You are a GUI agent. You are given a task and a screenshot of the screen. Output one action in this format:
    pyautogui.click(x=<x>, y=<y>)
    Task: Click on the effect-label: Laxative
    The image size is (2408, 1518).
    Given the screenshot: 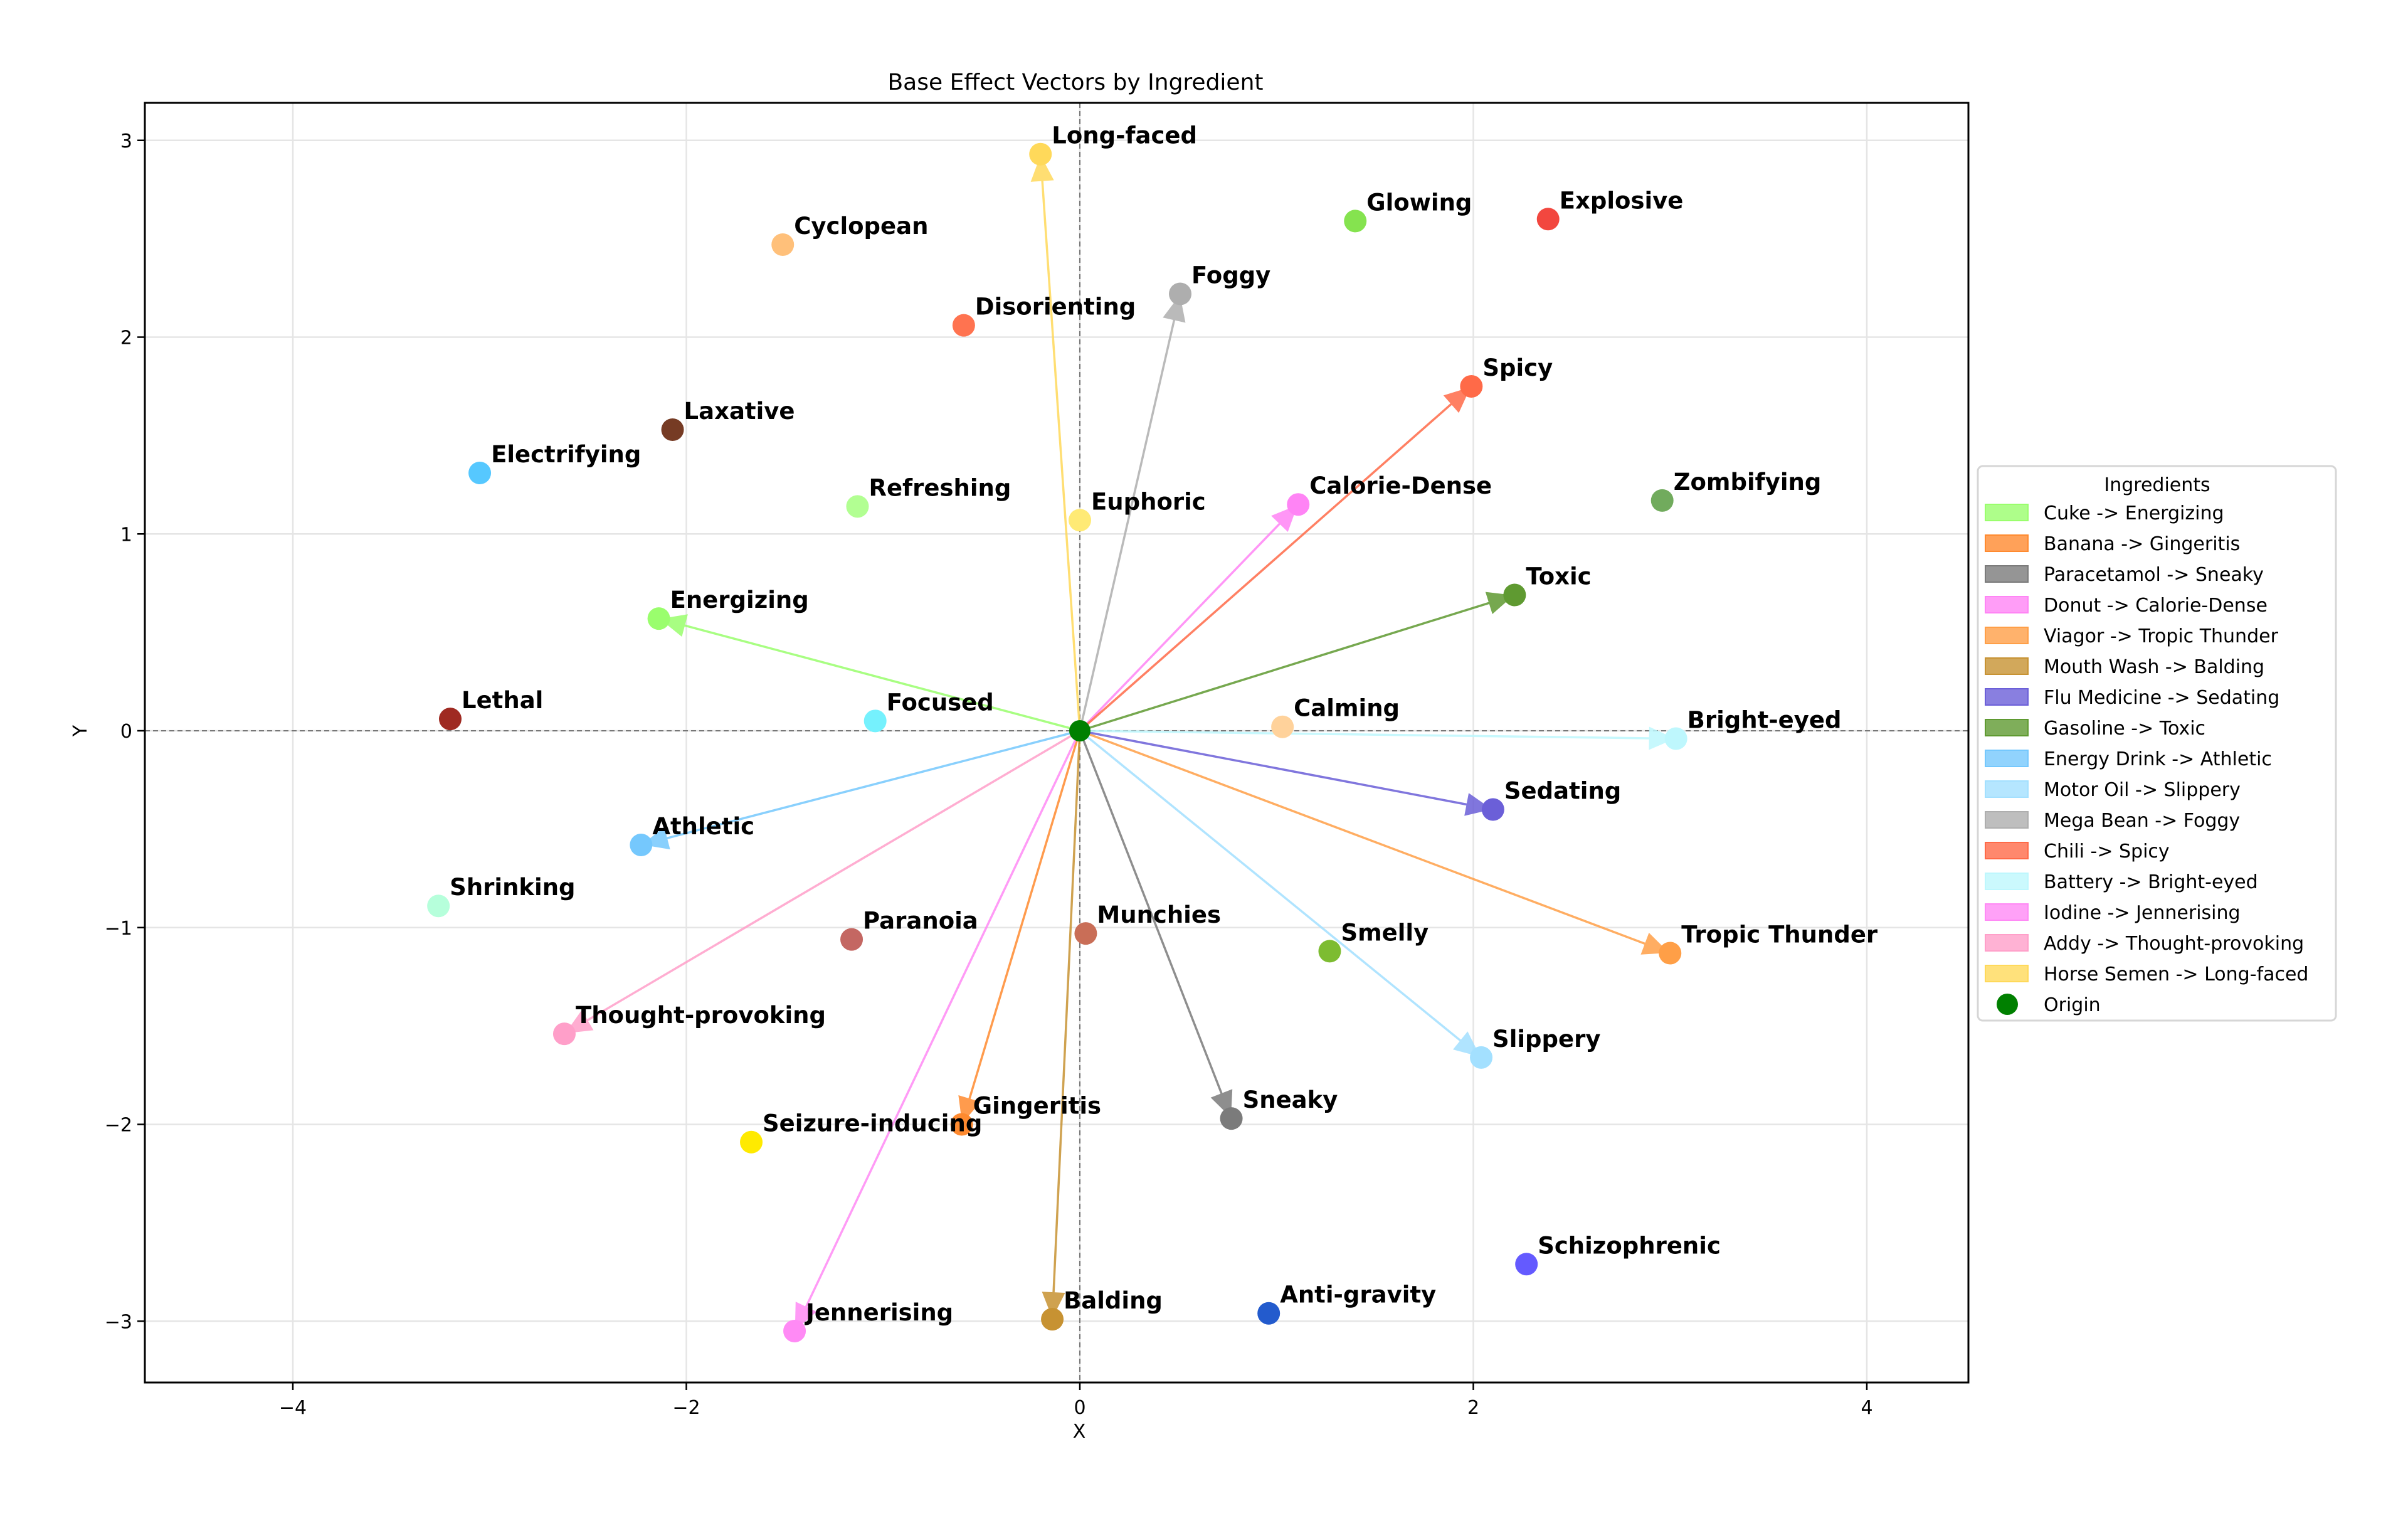 What is the action you would take?
    pyautogui.click(x=739, y=411)
    